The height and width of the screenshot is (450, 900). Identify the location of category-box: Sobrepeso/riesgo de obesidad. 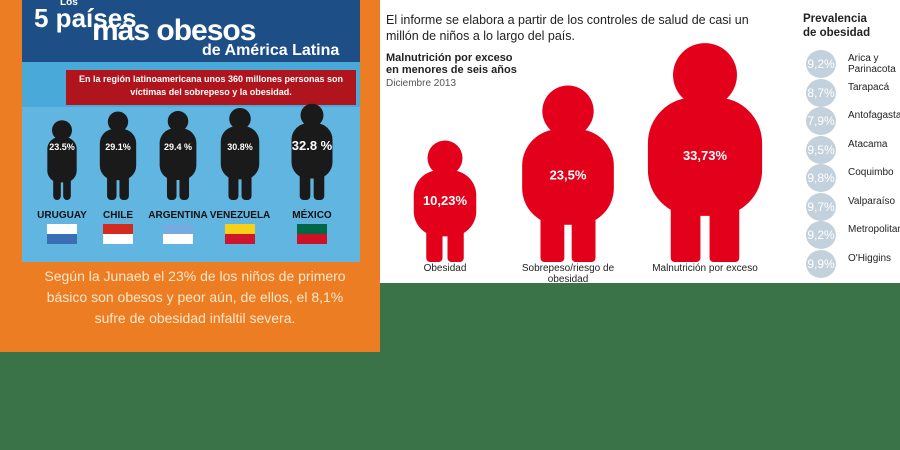
(568, 273).